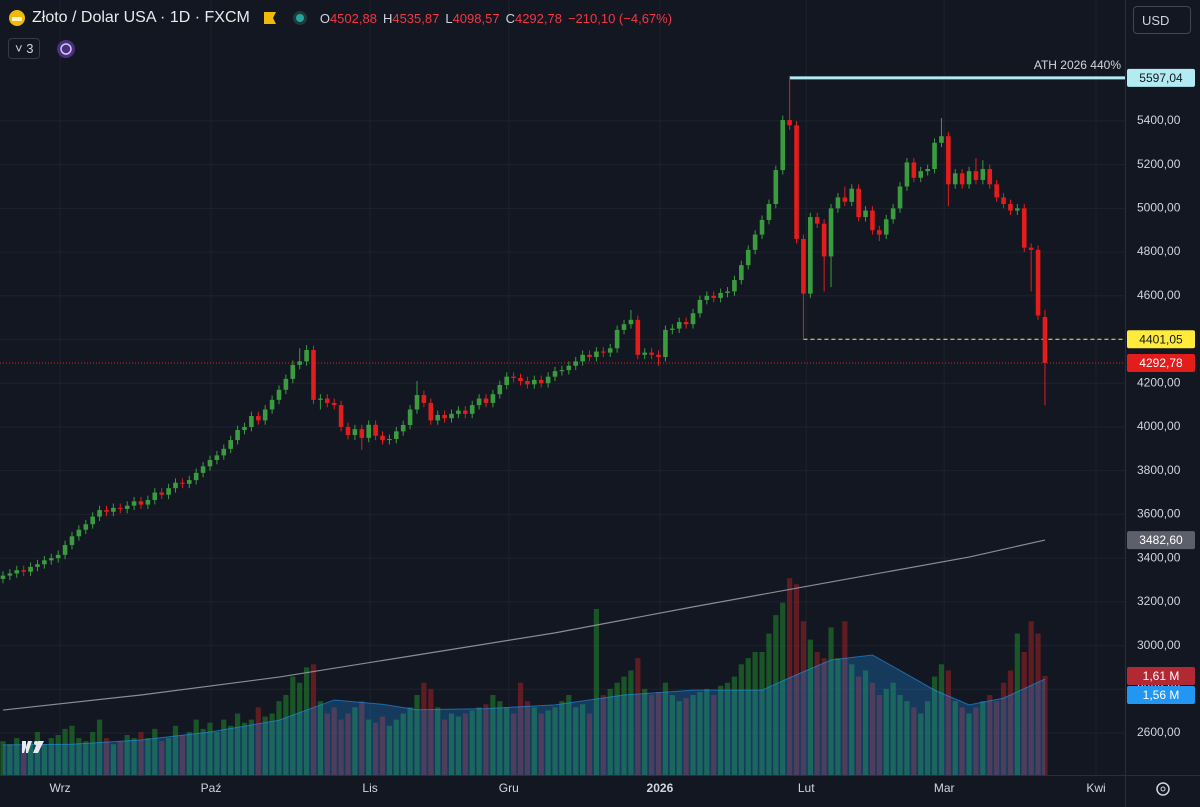 This screenshot has height=807, width=1200. Describe the element at coordinates (42, 48) in the screenshot. I see `indicator-row: ˅ 3` at that location.